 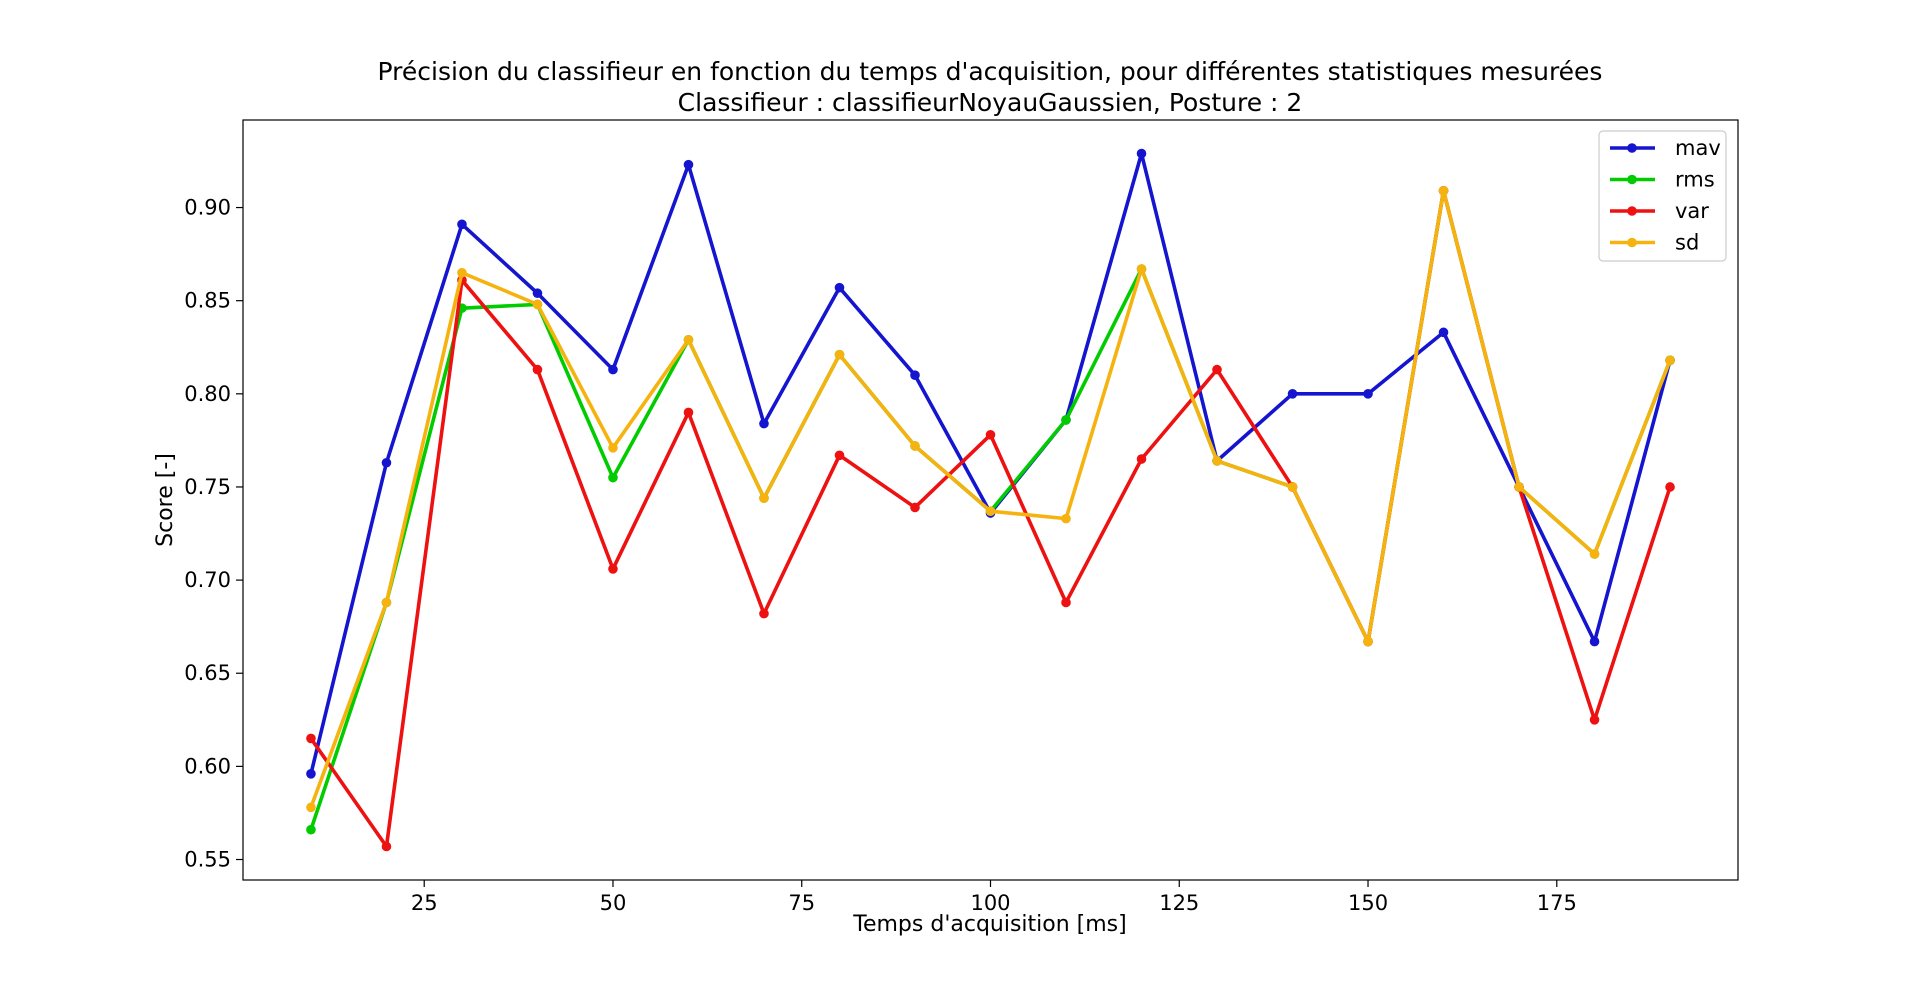 I want to click on legend: mav rms var sd, so click(x=1662, y=196).